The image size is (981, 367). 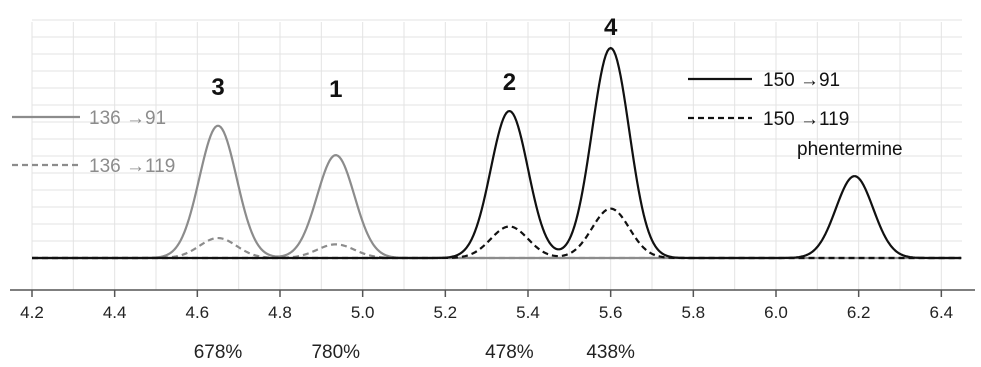 I want to click on x-axis-ticks: 4.2 4.4 4.6 4.8 5.0 5.2 5.4 5.6 5.8 6.0 6.2 6.4, so click(x=486, y=306).